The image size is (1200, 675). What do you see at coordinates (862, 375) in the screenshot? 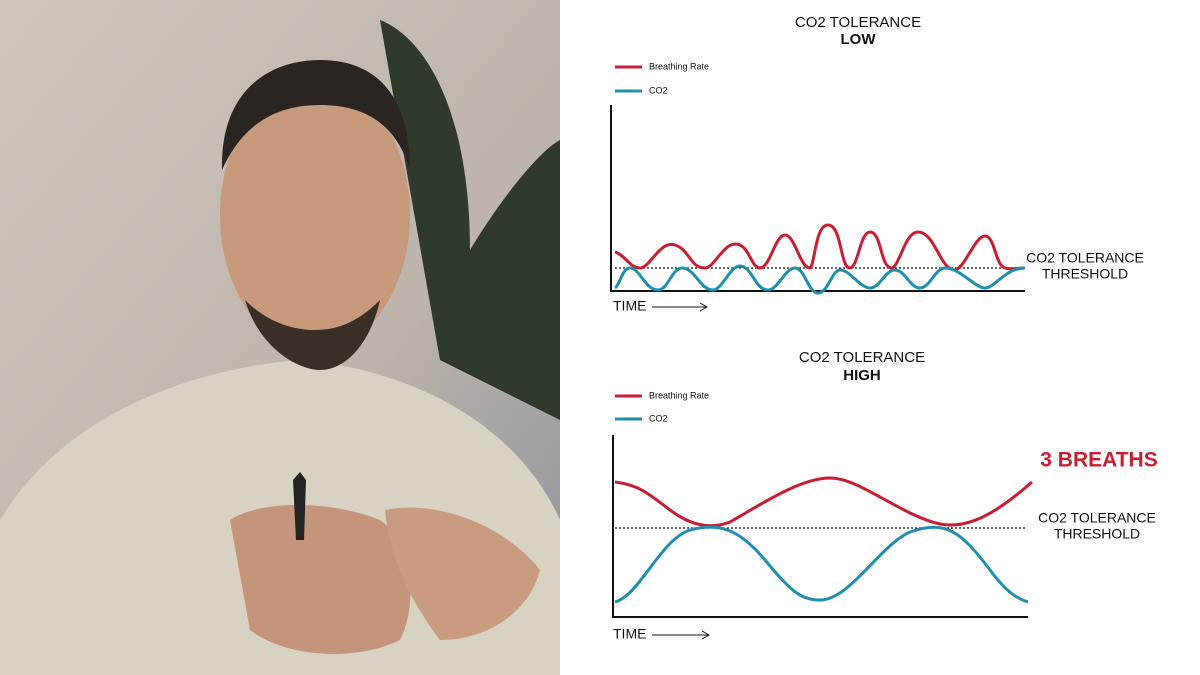
I see `subtitle: HIGH` at bounding box center [862, 375].